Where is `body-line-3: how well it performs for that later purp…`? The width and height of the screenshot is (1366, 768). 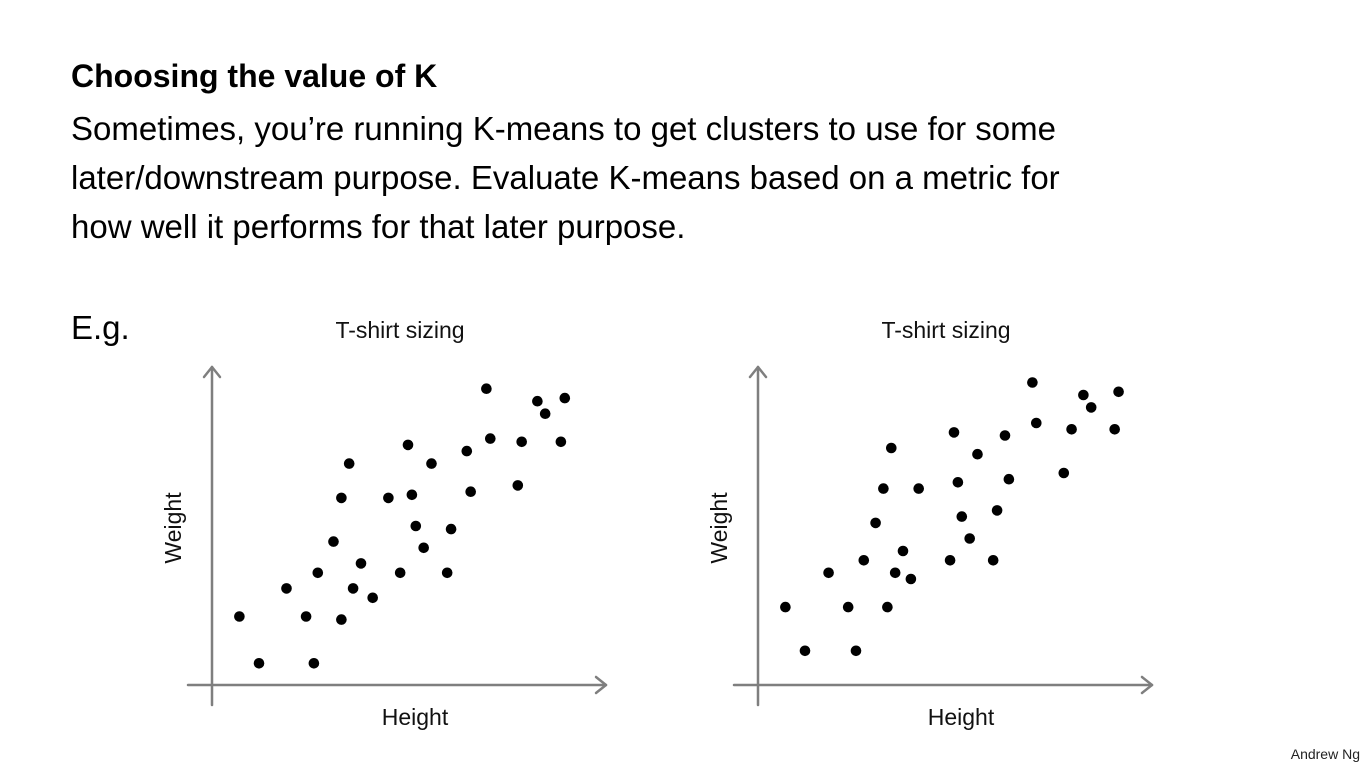 body-line-3: how well it performs for that later purp… is located at coordinates (378, 226).